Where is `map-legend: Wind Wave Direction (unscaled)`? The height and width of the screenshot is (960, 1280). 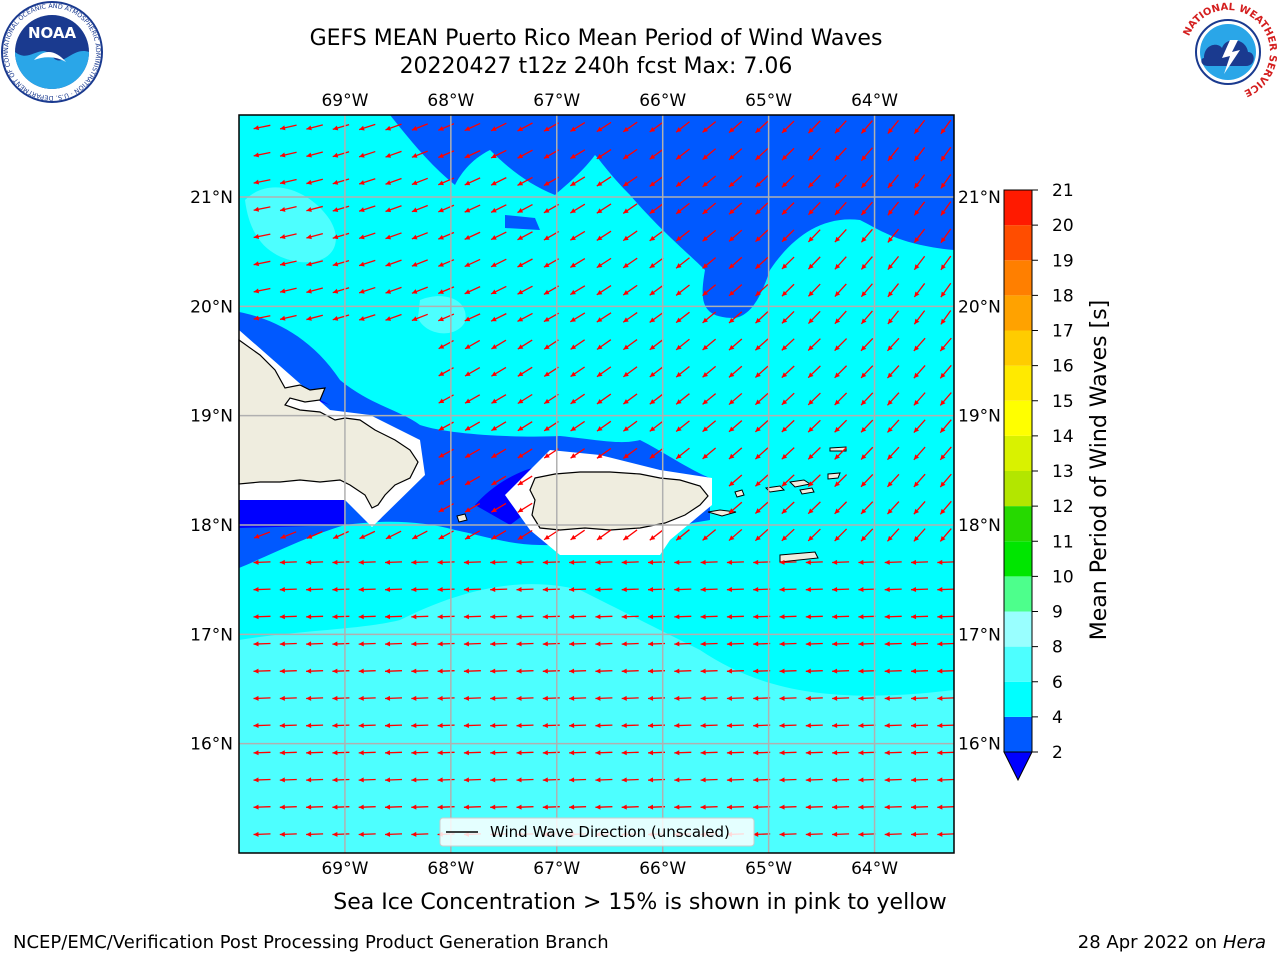
map-legend: Wind Wave Direction (unscaled) is located at coordinates (597, 832).